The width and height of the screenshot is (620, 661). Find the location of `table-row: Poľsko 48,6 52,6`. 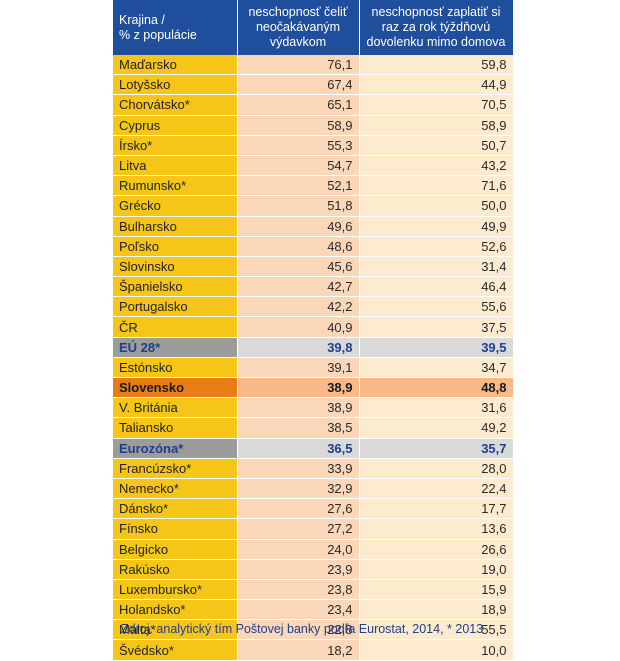

table-row: Poľsko 48,6 52,6 is located at coordinates (313, 246).